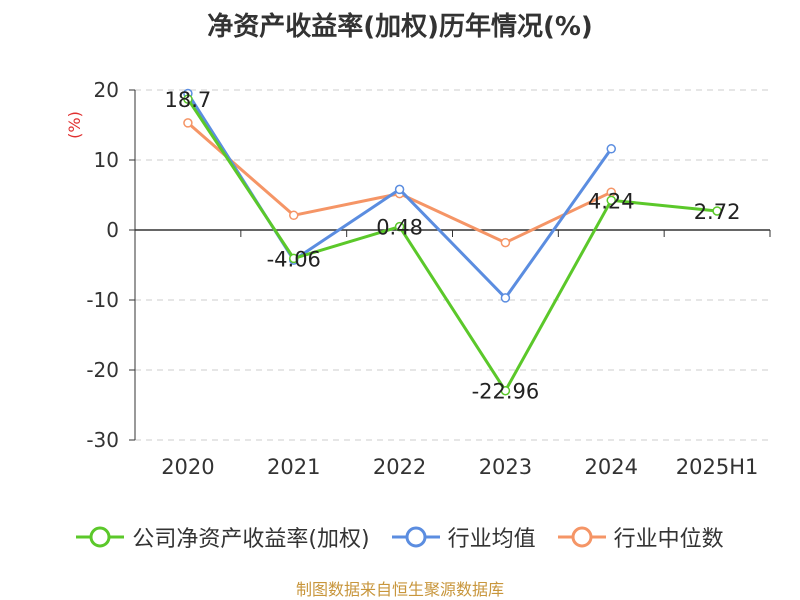  Describe the element at coordinates (400, 27) in the screenshot. I see `chart-title: 净资产收益率(加权)历年情况(%)` at that location.